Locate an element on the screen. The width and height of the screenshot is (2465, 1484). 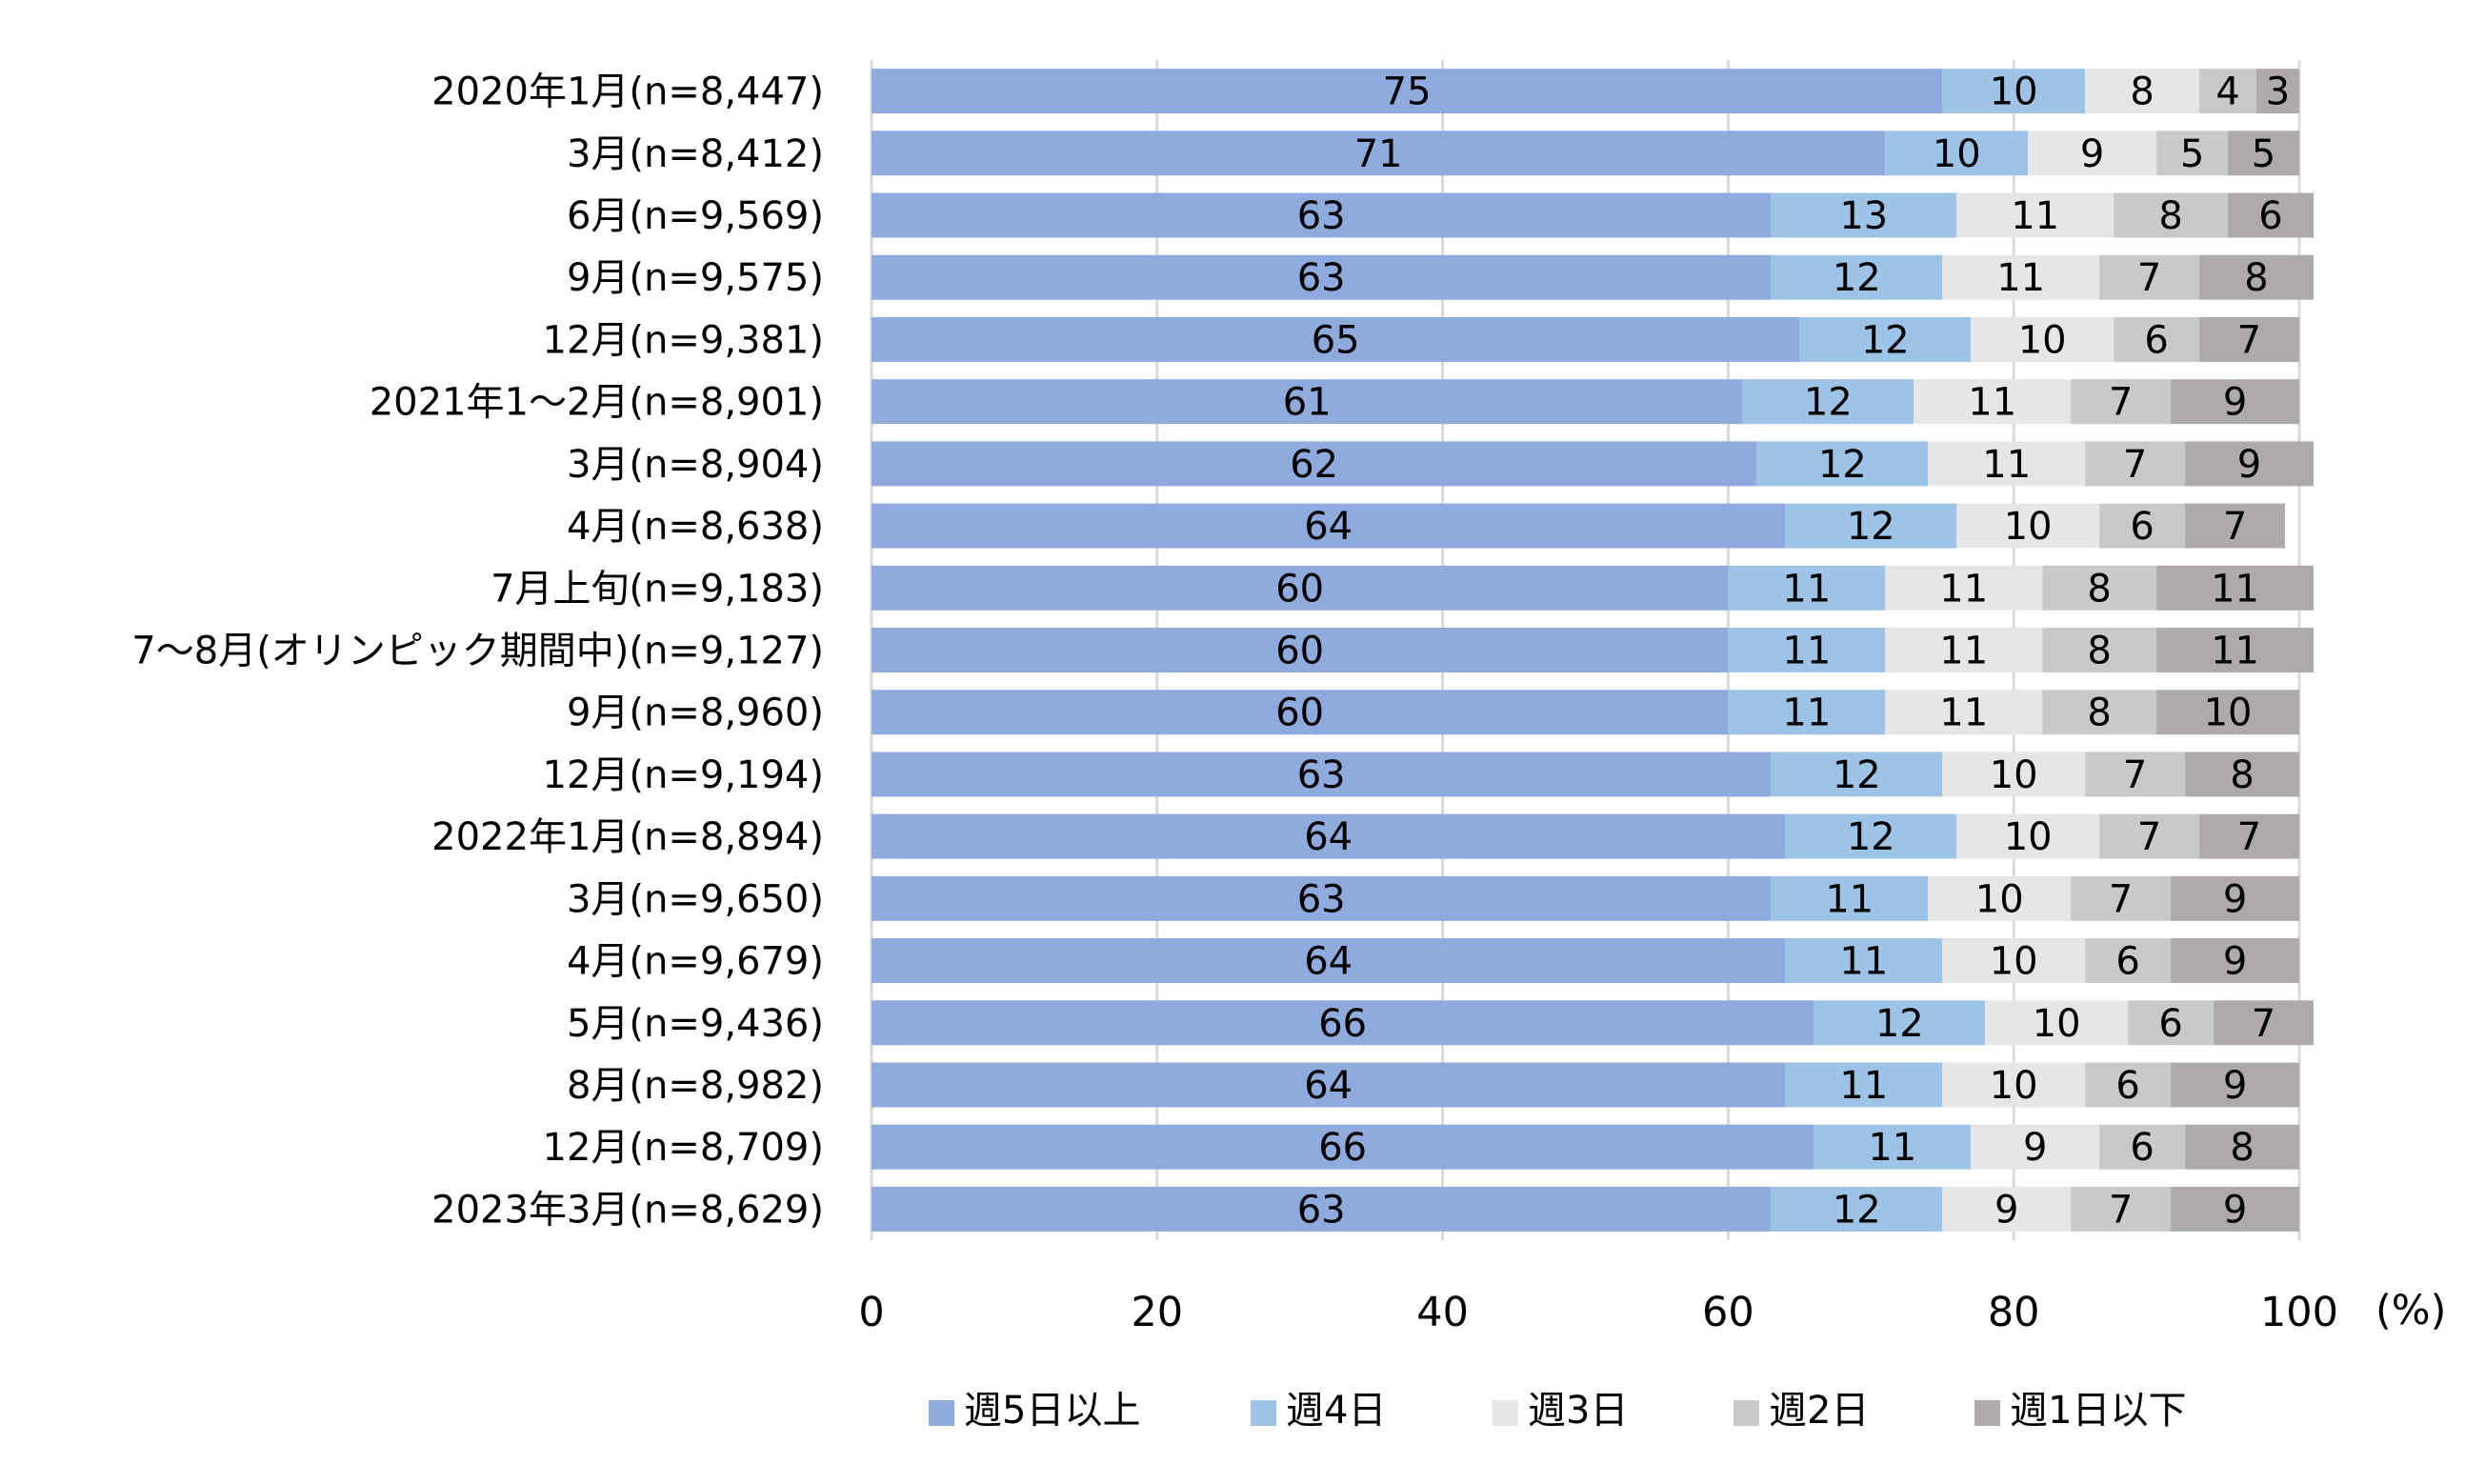
category-label: 3月(n=9,650) is located at coordinates (695, 899).